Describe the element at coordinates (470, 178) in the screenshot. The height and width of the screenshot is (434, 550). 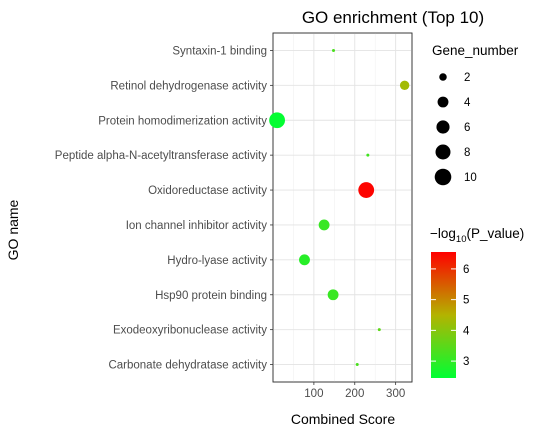
I see `size-legend-label: 10` at that location.